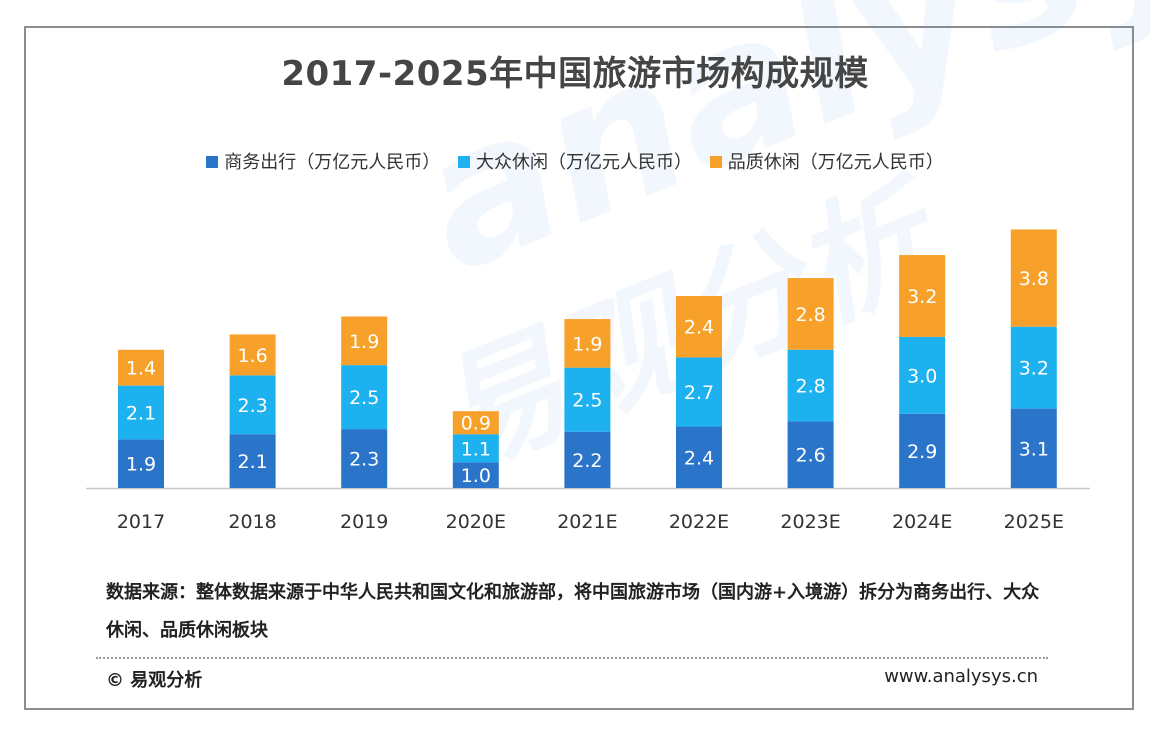 This screenshot has width=1150, height=732. Describe the element at coordinates (961, 676) in the screenshot. I see `website-link: www.analysys.cn` at that location.